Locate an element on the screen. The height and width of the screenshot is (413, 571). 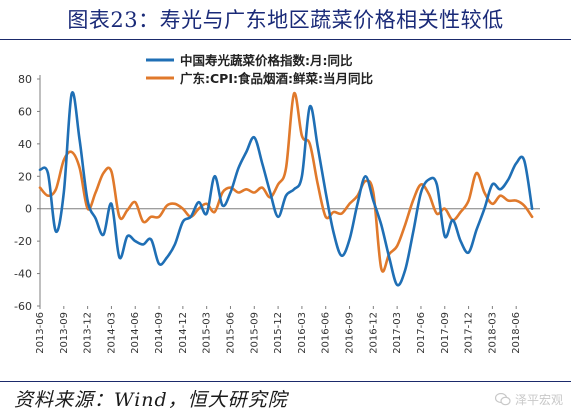
y-tick-label: 40 is located at coordinates (25, 144).